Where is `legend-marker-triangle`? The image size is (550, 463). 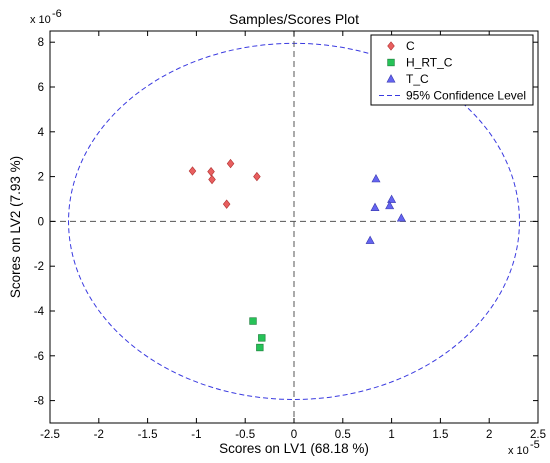 legend-marker-triangle is located at coordinates (391, 78).